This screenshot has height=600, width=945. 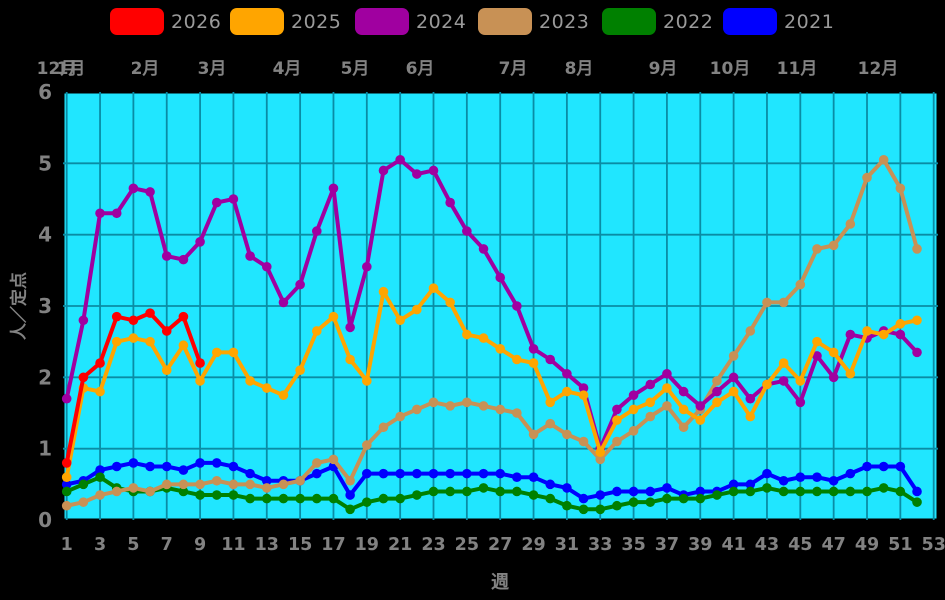 What do you see at coordinates (867, 545) in the screenshot?
I see `x-tick-label: 49` at bounding box center [867, 545].